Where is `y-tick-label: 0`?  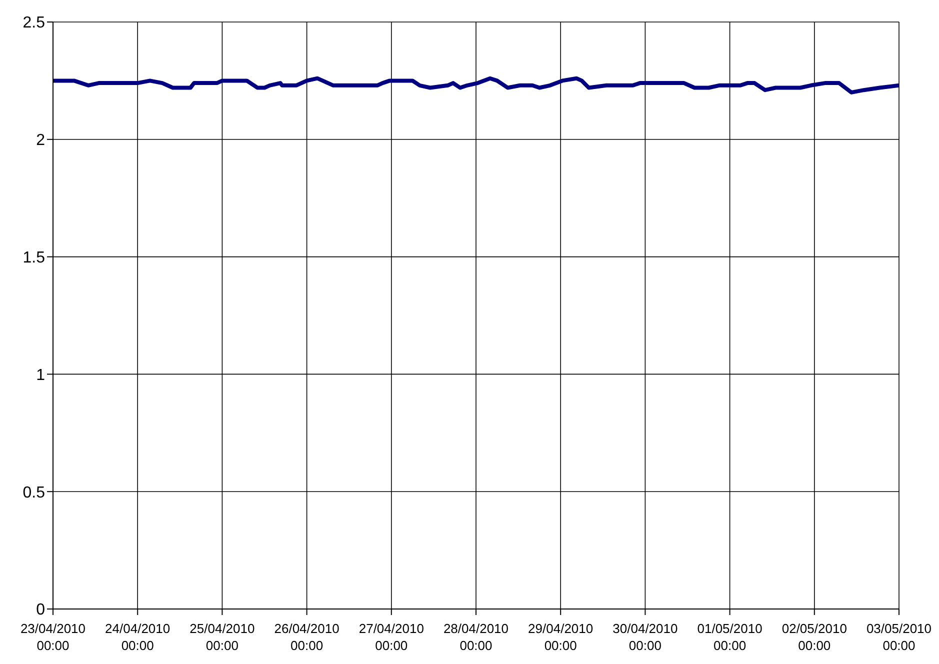 y-tick-label: 0 is located at coordinates (41, 610).